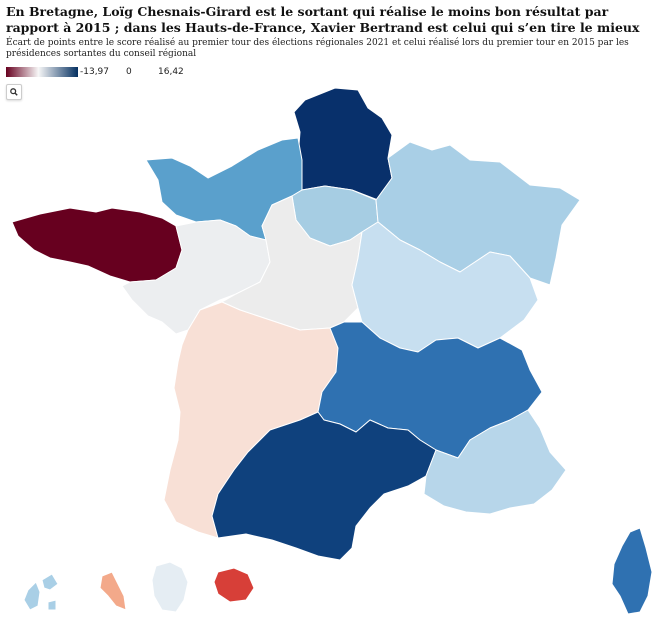  What do you see at coordinates (171, 72) in the screenshot?
I see `legend-max-label: 16,42` at bounding box center [171, 72].